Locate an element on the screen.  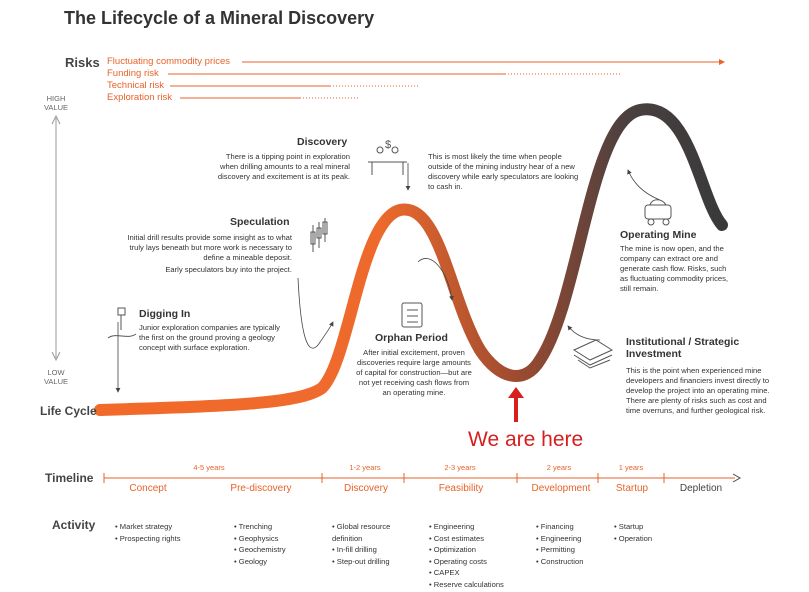
list-item: Reserve calculations is located at coordinates (479, 585).